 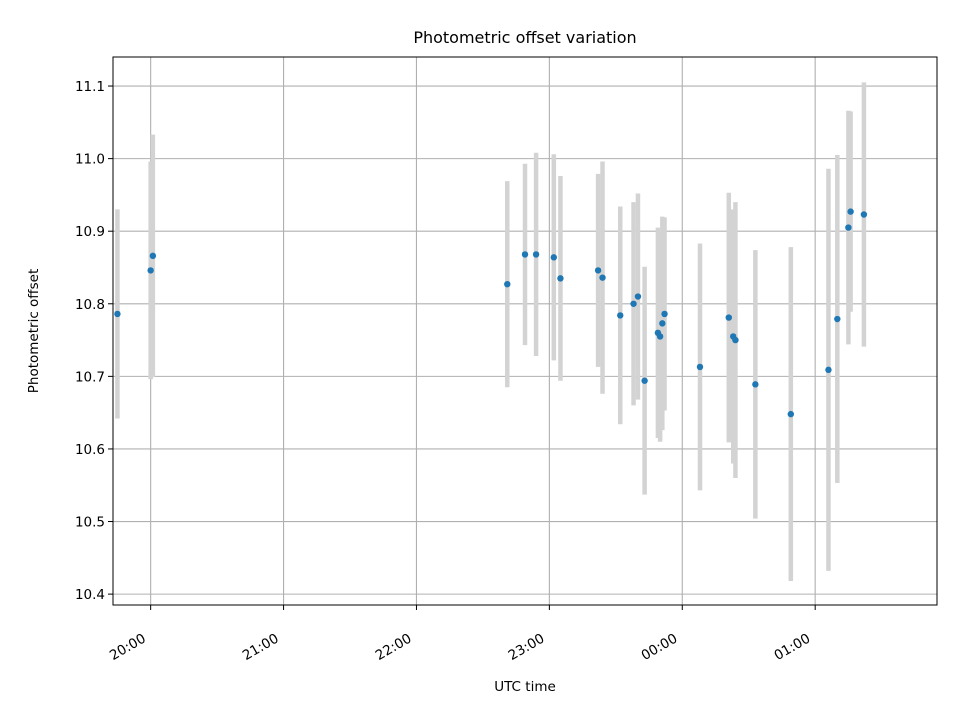 What do you see at coordinates (90, 523) in the screenshot?
I see `y-tick-label: 10.5` at bounding box center [90, 523].